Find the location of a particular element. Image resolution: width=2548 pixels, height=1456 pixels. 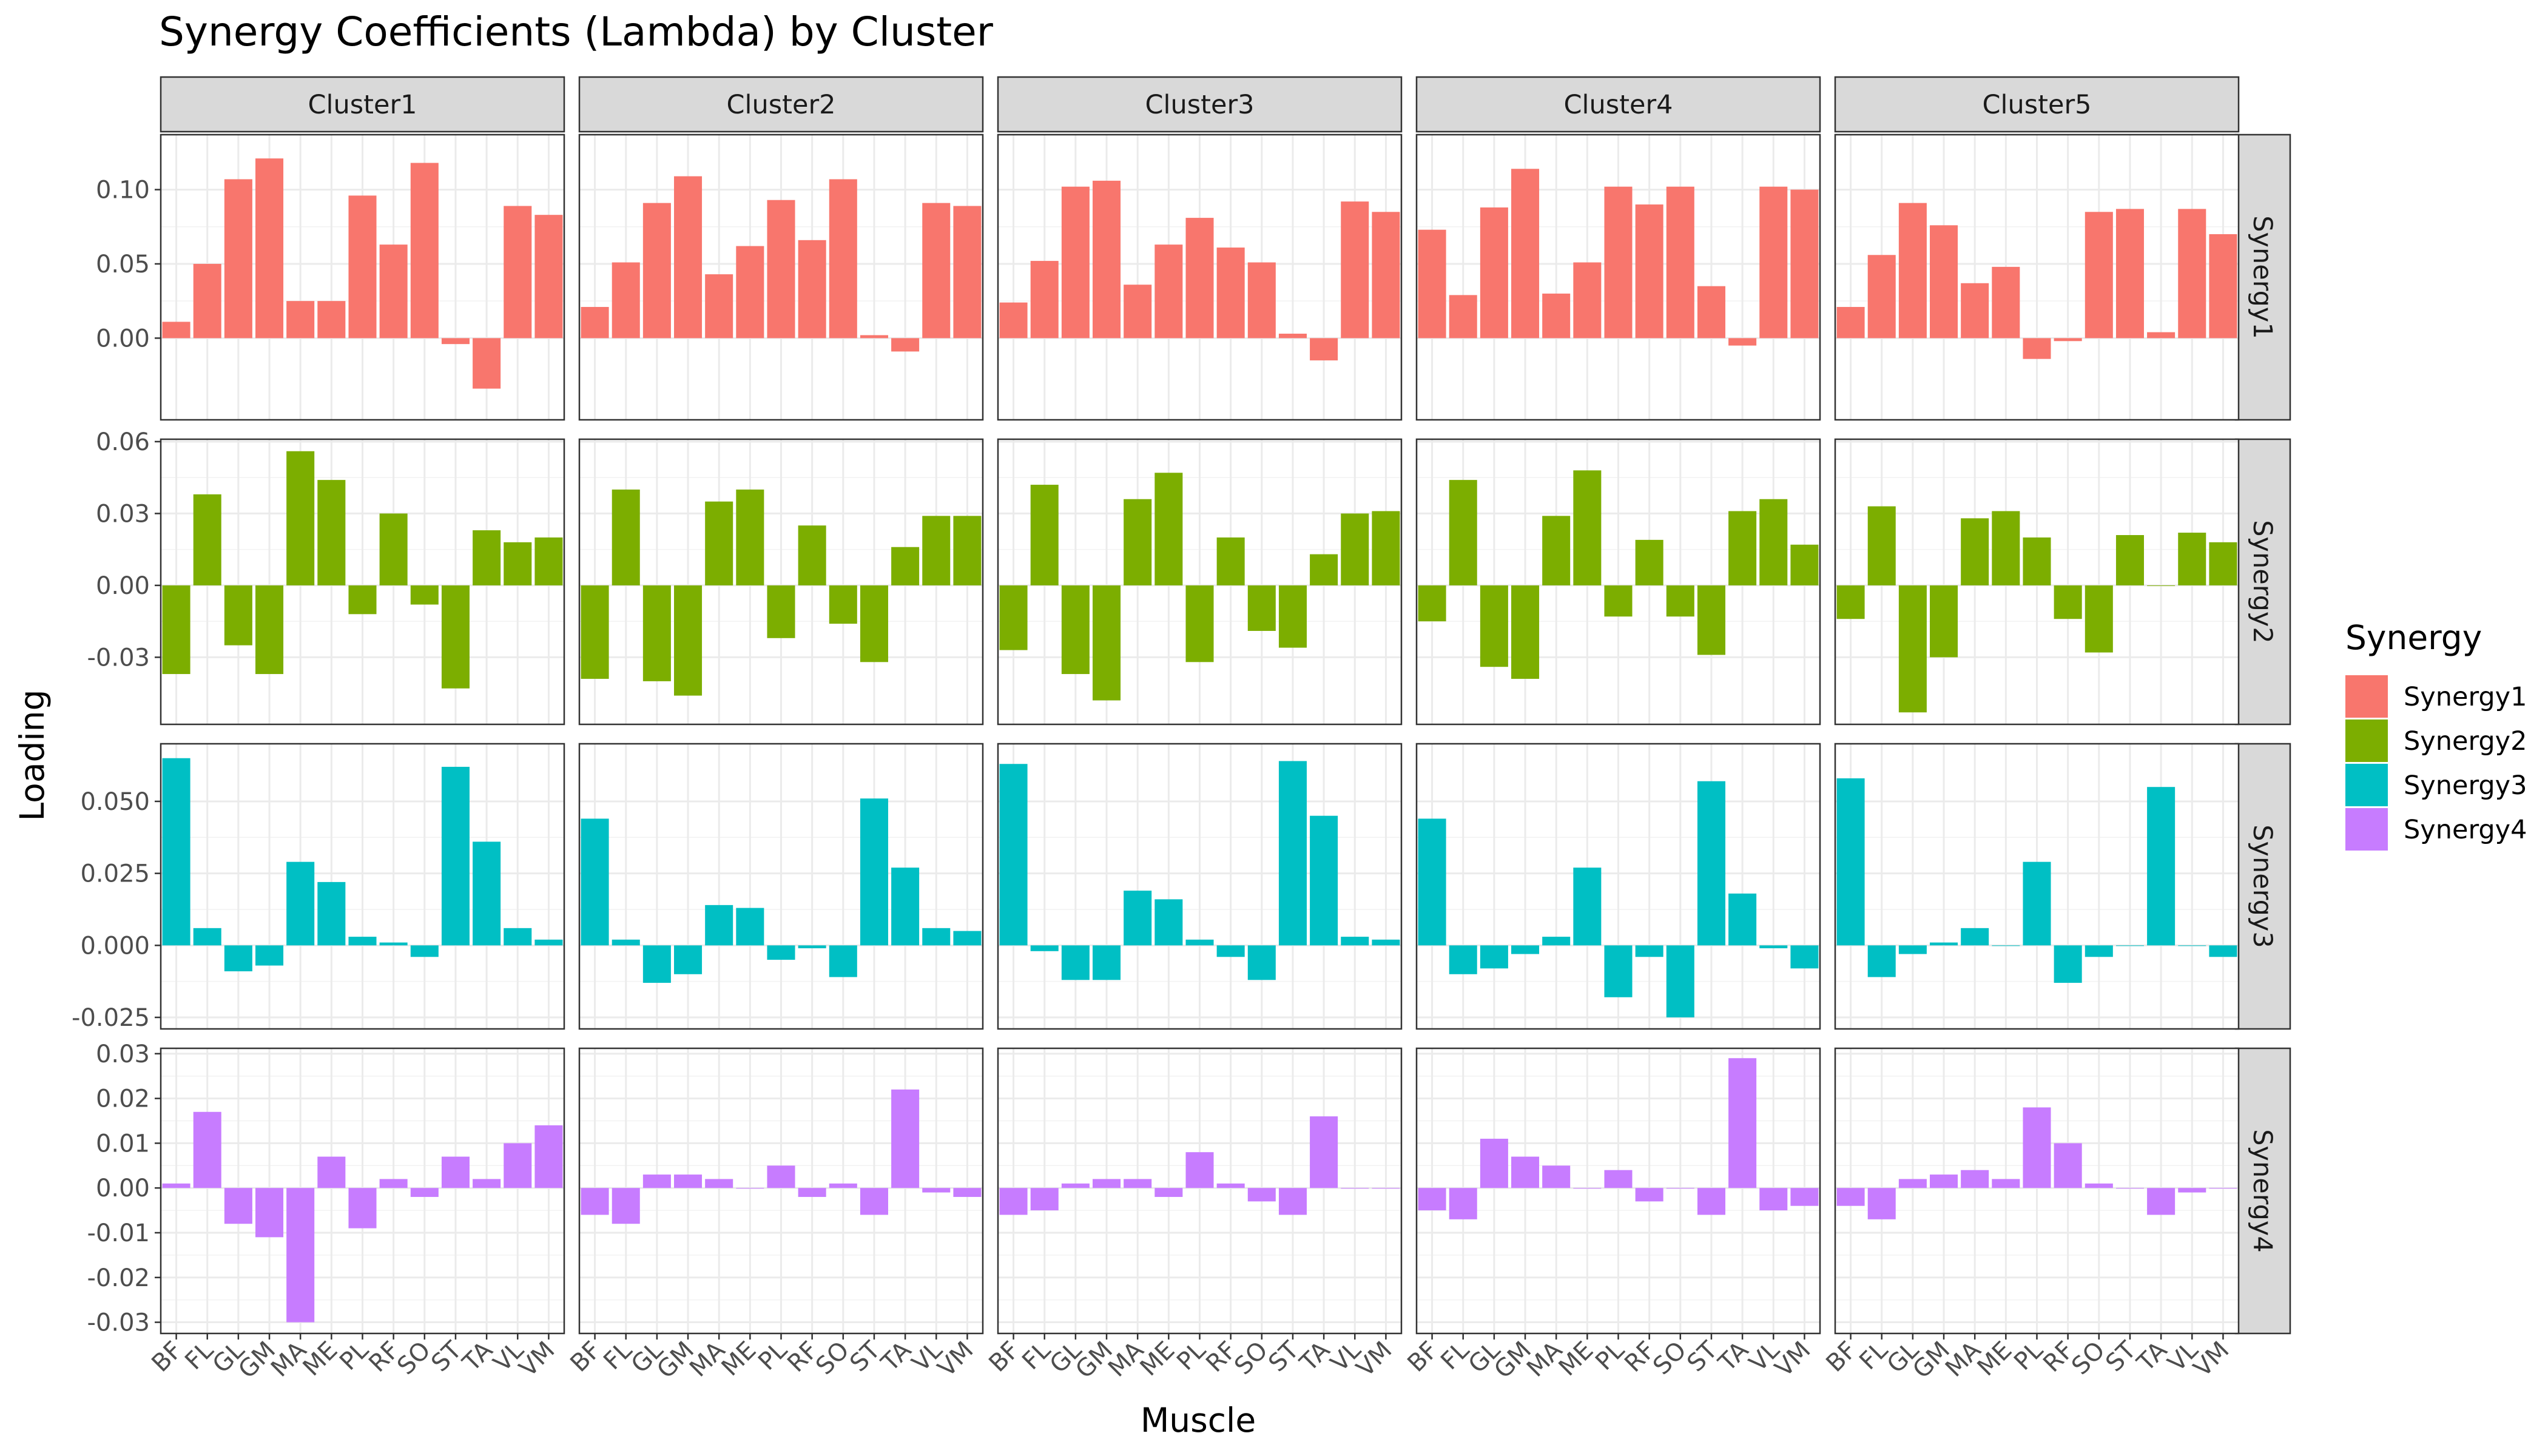

facet-strip-label: Cluster4 is located at coordinates (1618, 105).